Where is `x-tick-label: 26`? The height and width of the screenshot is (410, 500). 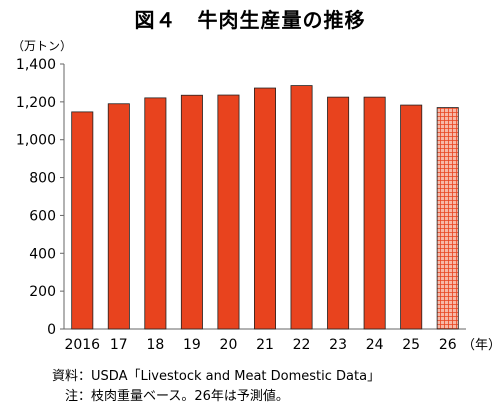 x-tick-label: 26 is located at coordinates (448, 345).